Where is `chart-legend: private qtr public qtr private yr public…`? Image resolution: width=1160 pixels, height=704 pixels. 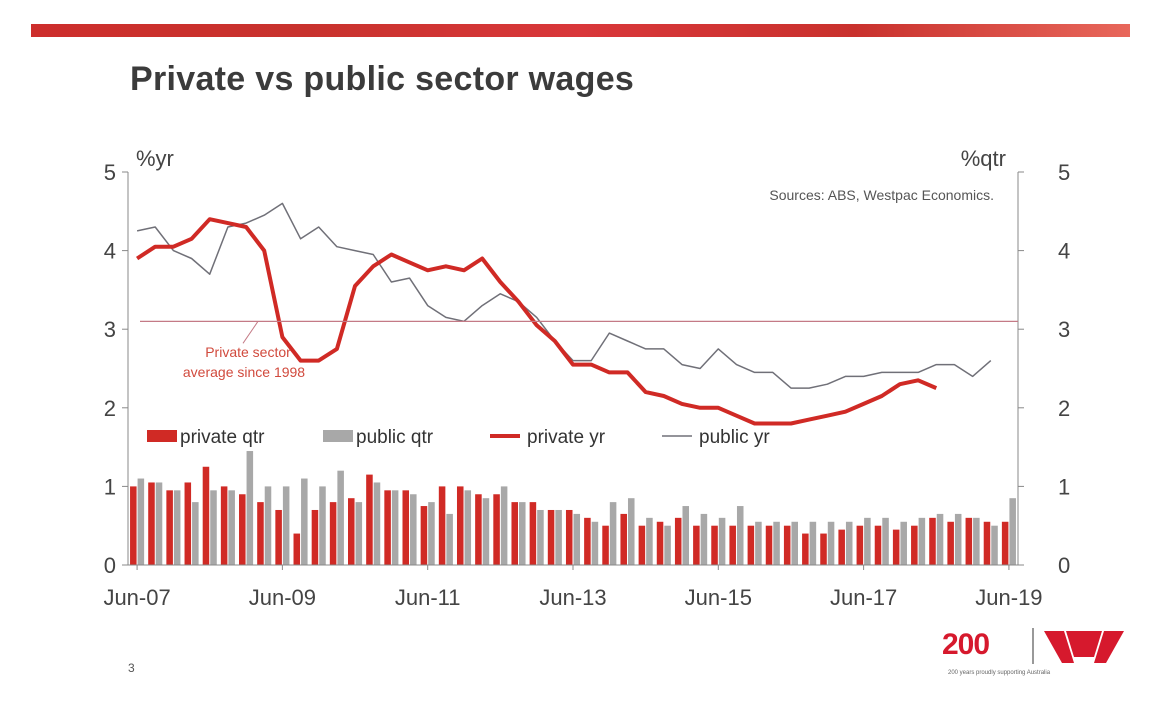 chart-legend: private qtr public qtr private yr public… is located at coordinates (458, 437).